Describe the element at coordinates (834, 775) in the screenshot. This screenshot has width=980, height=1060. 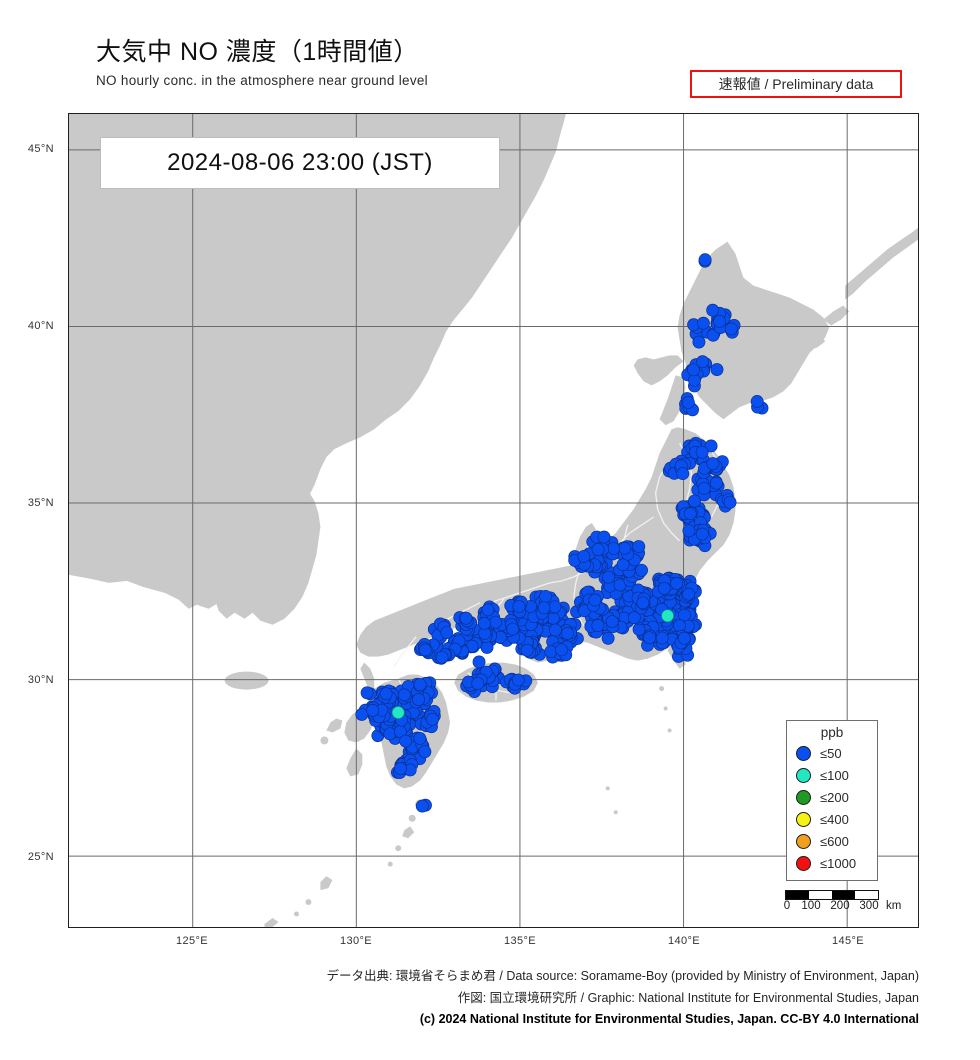
I see `legend-item-label: ≤100` at that location.